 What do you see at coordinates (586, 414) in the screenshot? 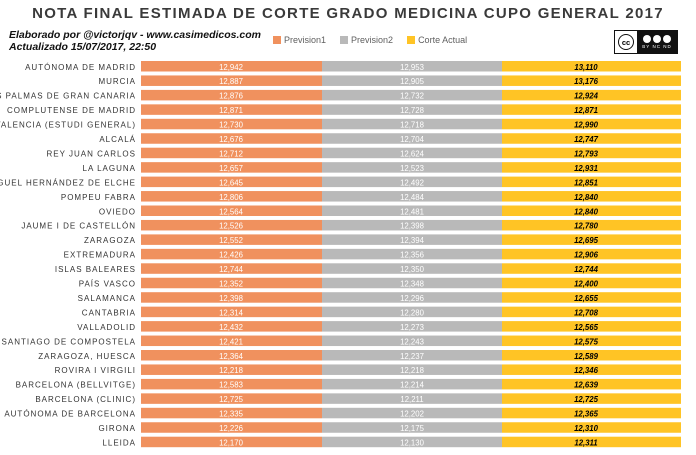
I see `data-label: 12,365` at bounding box center [586, 414].